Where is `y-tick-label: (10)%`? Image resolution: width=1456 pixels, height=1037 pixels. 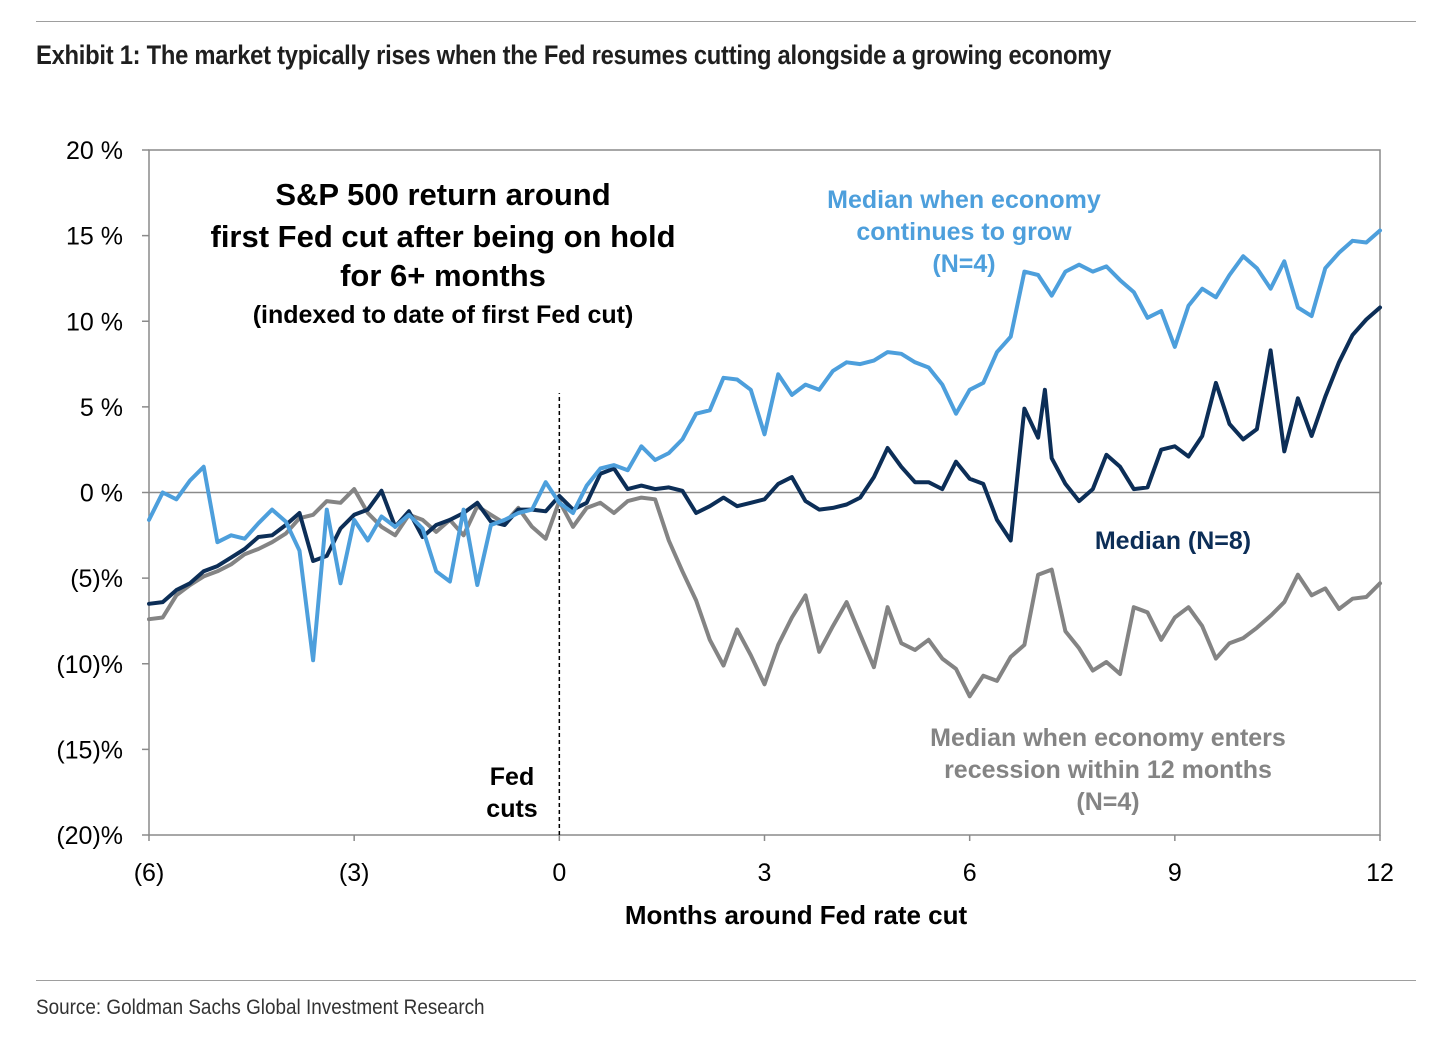
y-tick-label: (10)% is located at coordinates (89, 665).